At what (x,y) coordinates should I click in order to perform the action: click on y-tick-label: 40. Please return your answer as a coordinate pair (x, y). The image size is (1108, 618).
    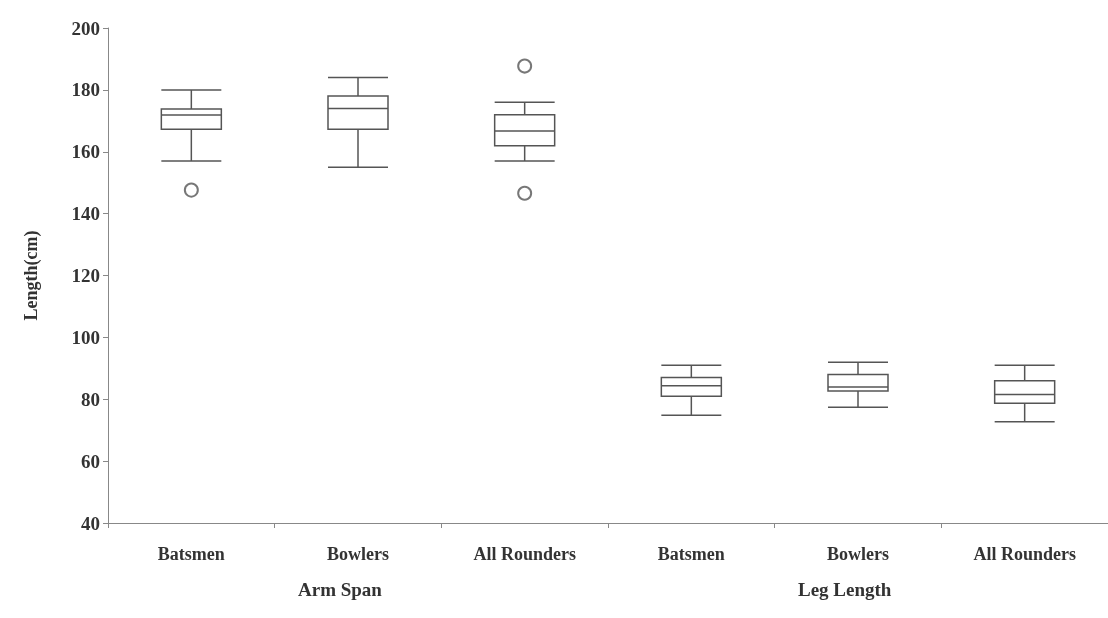
    Looking at the image, I should click on (90, 523).